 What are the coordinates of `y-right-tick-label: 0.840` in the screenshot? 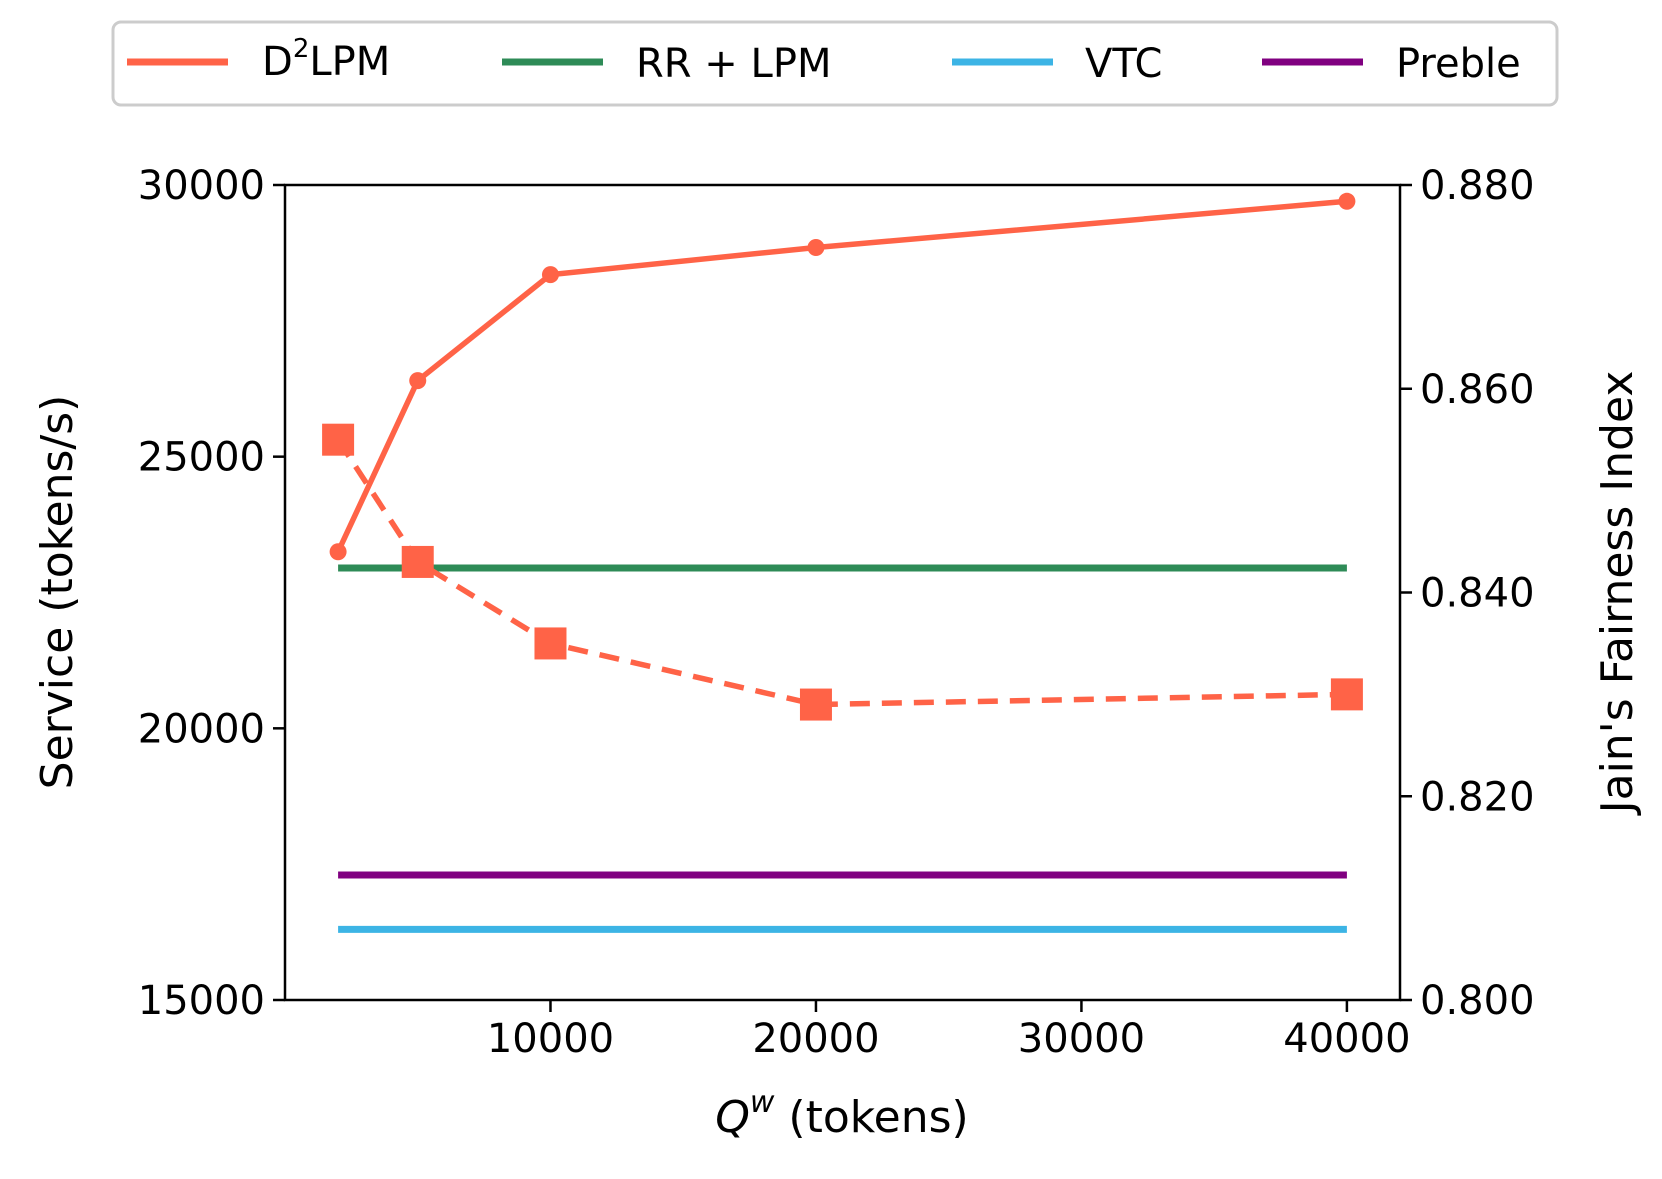 It's located at (1477, 594).